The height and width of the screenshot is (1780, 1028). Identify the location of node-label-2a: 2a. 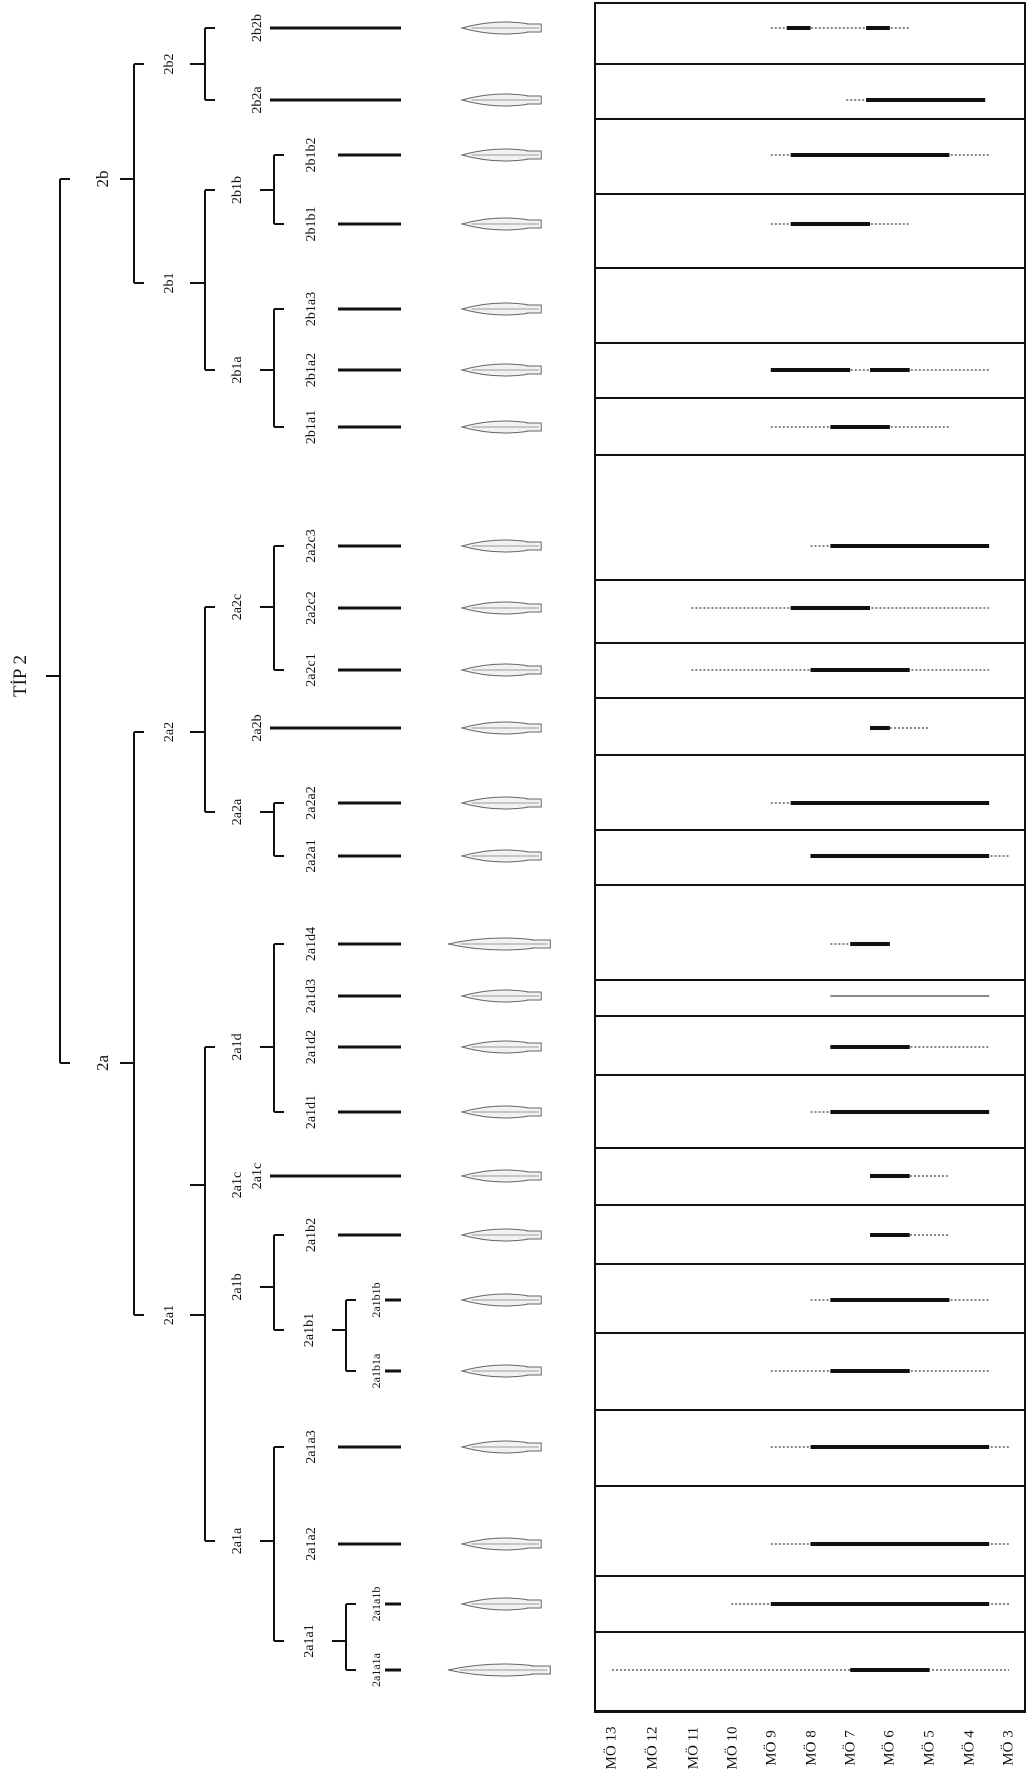
(102, 1063).